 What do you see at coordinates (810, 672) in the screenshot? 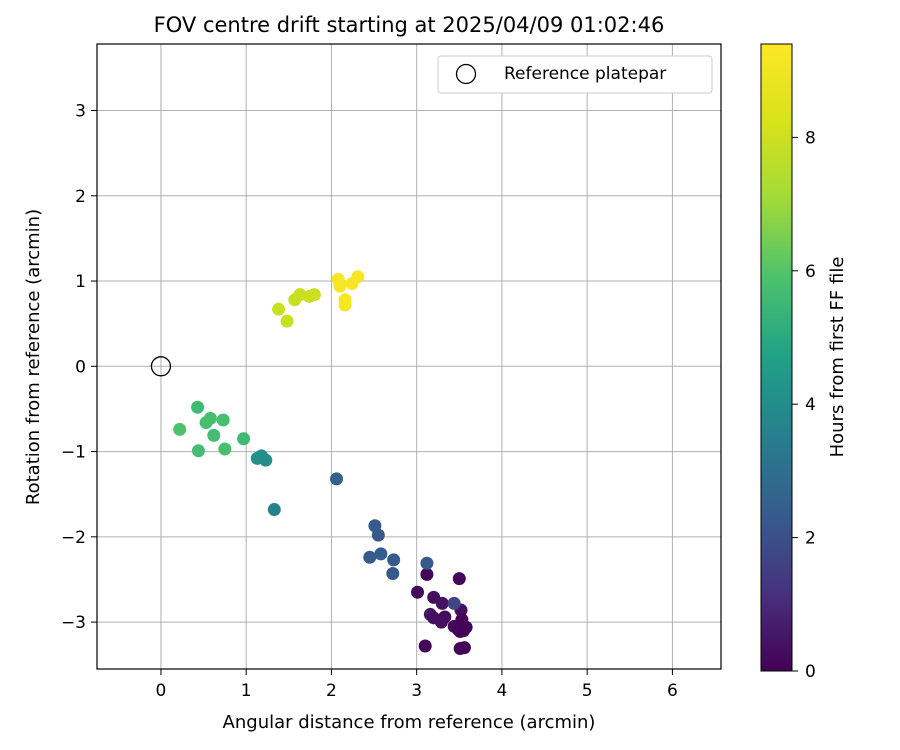
I see `colorbar-tick-label: 0` at bounding box center [810, 672].